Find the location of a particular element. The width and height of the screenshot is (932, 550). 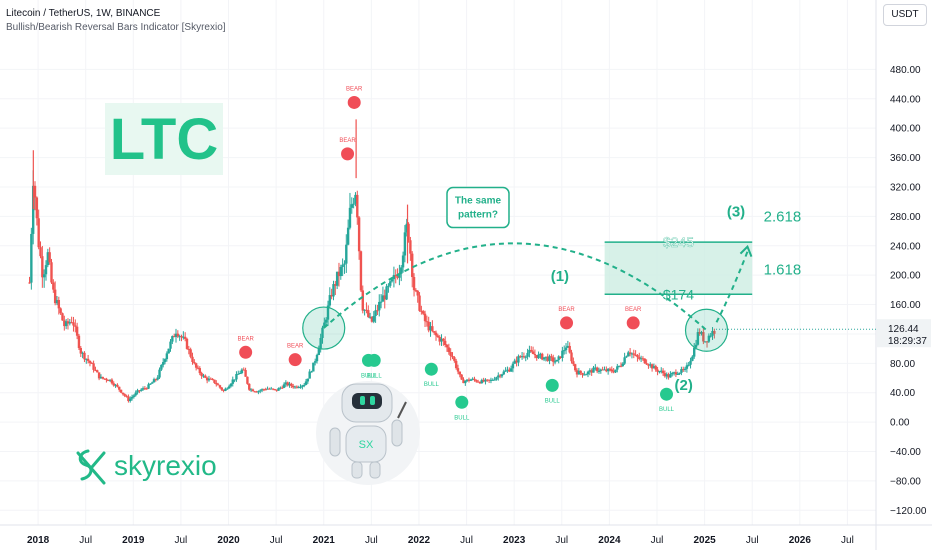

fib-level-label: 2.618 is located at coordinates (783, 216).